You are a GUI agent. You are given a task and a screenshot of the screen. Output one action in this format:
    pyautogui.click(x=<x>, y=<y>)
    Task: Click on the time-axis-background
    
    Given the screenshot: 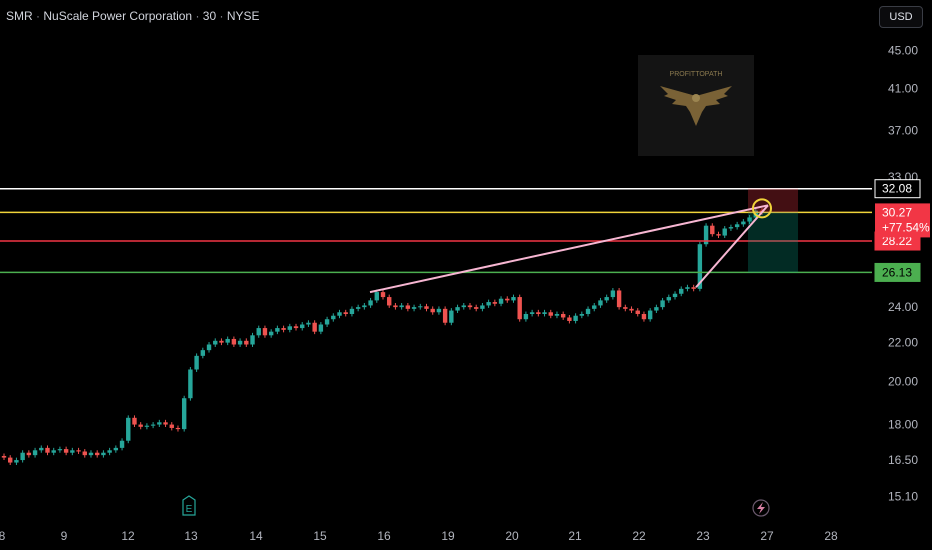 What is the action you would take?
    pyautogui.click(x=466, y=534)
    